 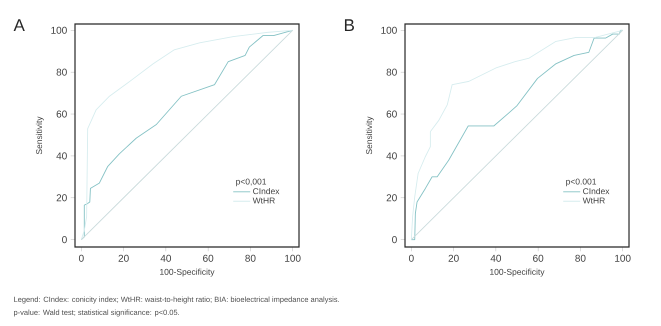 I want to click on chart-title: B, so click(x=349, y=25).